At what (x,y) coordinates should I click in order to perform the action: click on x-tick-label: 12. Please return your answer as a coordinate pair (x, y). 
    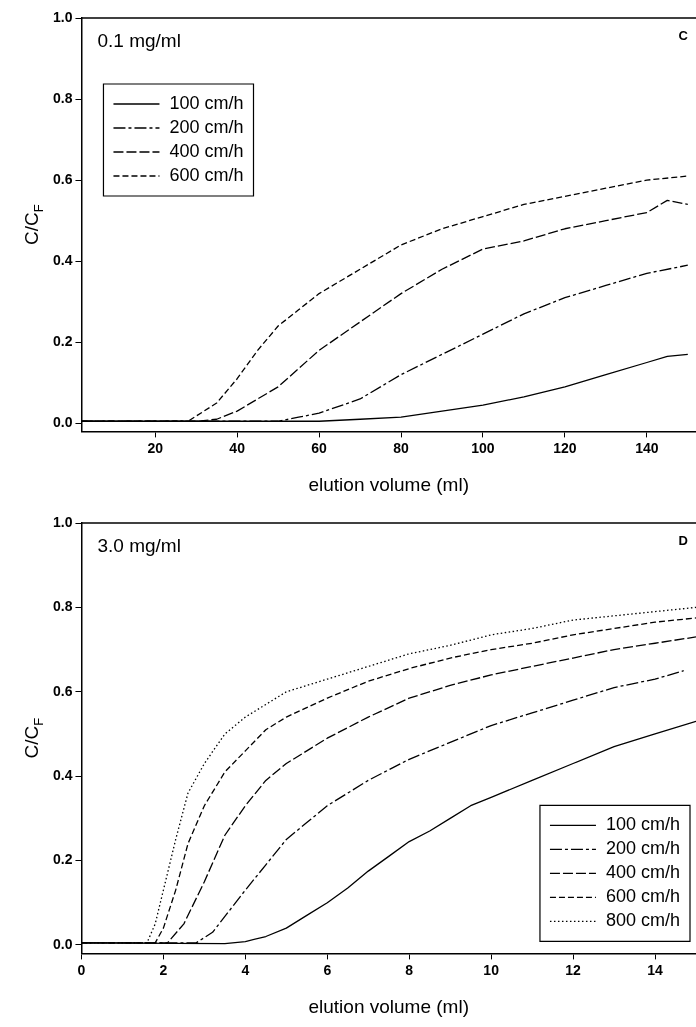
    Looking at the image, I should click on (573, 969).